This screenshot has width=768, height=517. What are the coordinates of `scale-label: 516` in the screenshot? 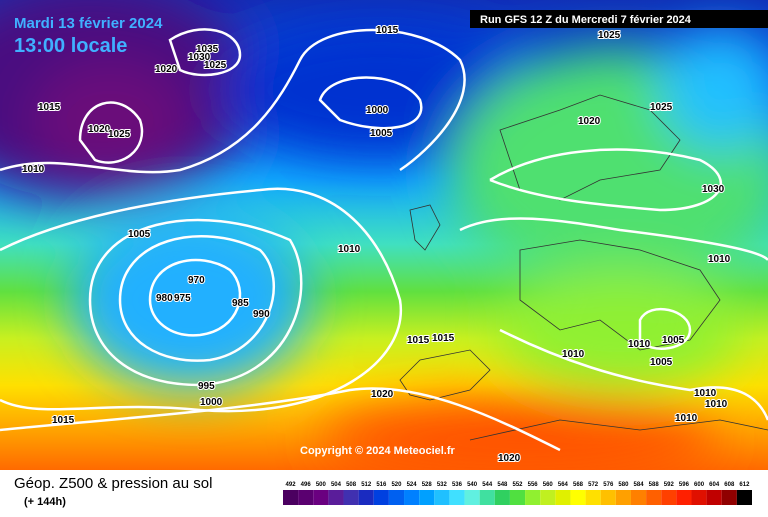 It's located at (381, 485).